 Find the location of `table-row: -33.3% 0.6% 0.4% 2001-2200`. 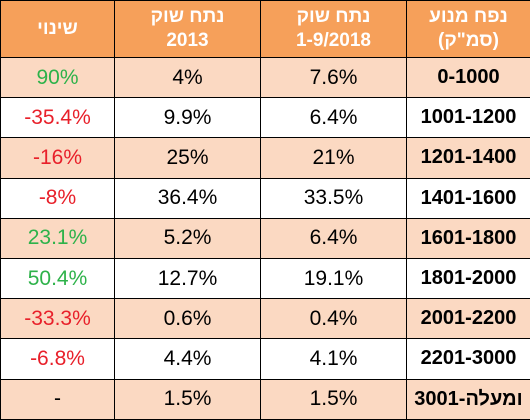

table-row: -33.3% 0.6% 0.4% 2001-2200 is located at coordinates (265, 319).